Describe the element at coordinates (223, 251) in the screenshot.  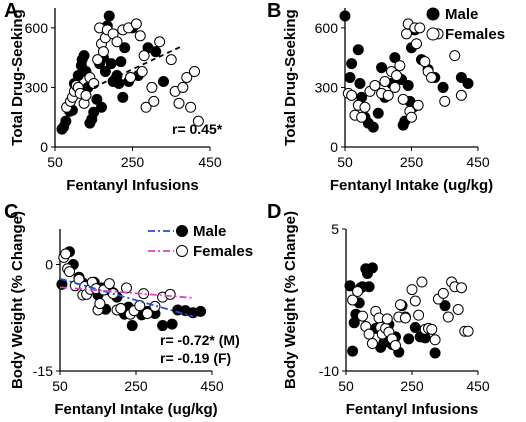
I see `legend-label-c: Females` at that location.